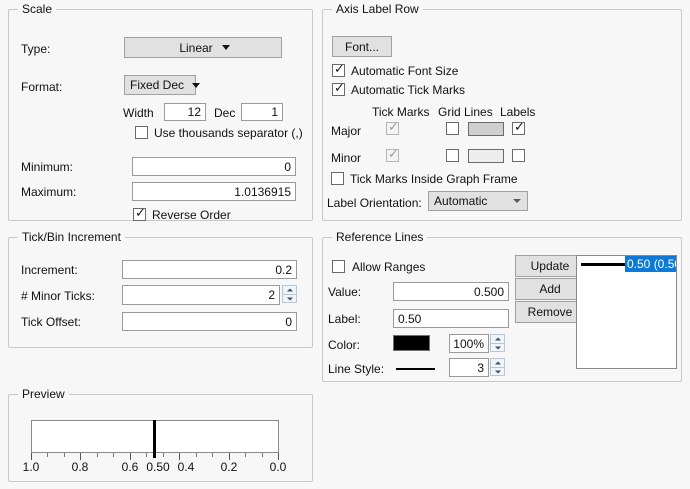 The height and width of the screenshot is (489, 690). What do you see at coordinates (415, 369) in the screenshot?
I see `line-style-preview` at bounding box center [415, 369].